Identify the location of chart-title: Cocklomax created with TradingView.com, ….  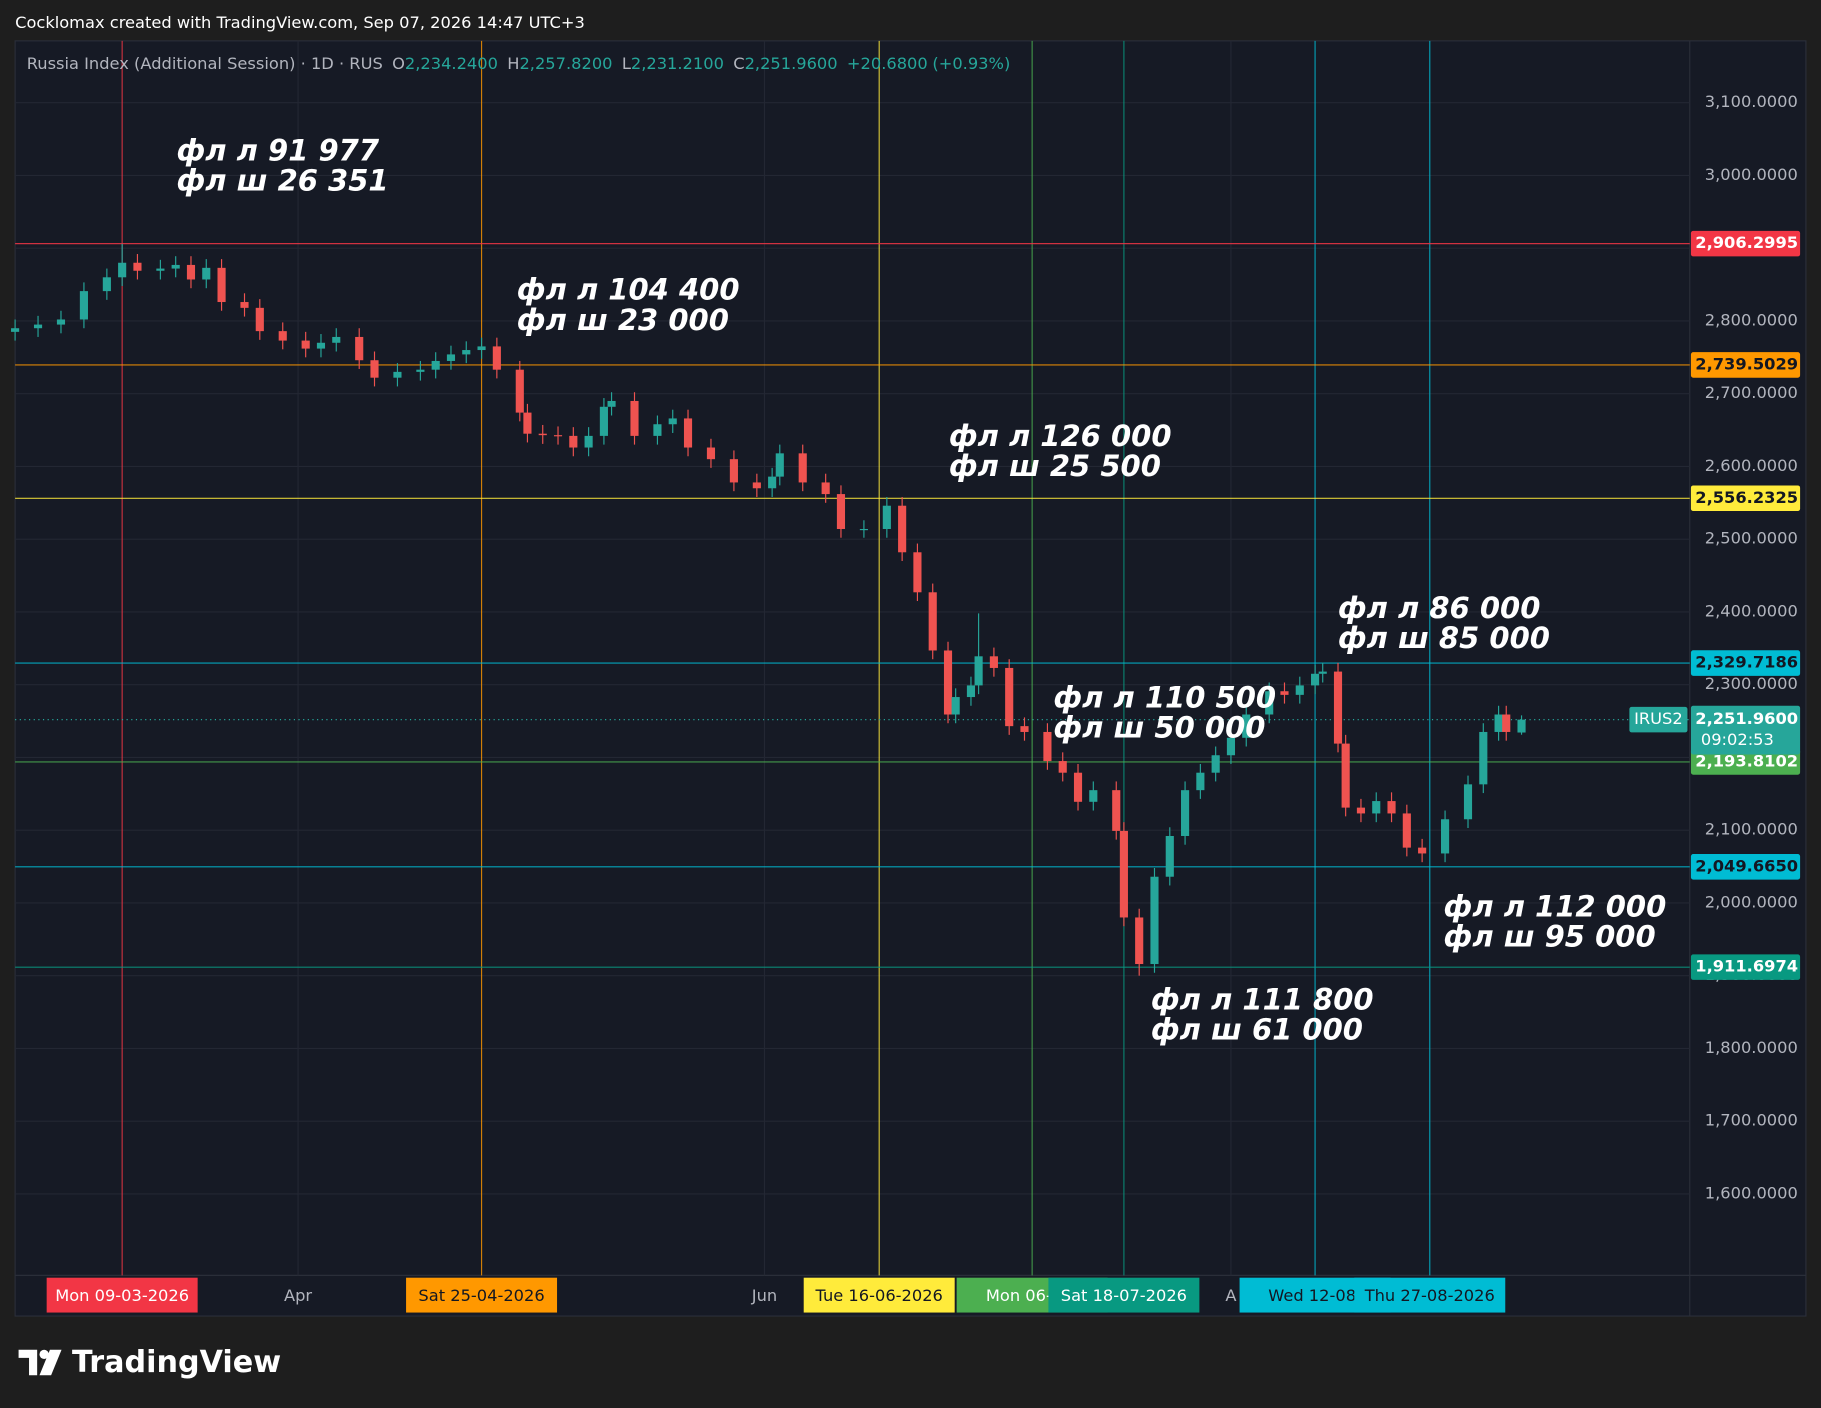
(300, 22).